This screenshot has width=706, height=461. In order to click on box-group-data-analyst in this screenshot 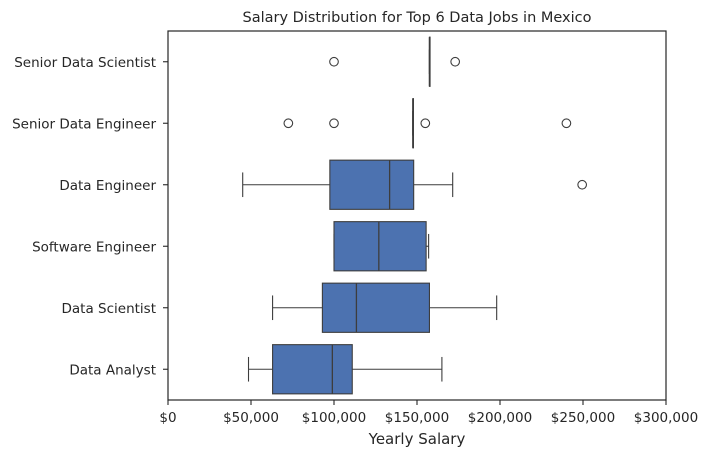, I will do `click(345, 369)`.